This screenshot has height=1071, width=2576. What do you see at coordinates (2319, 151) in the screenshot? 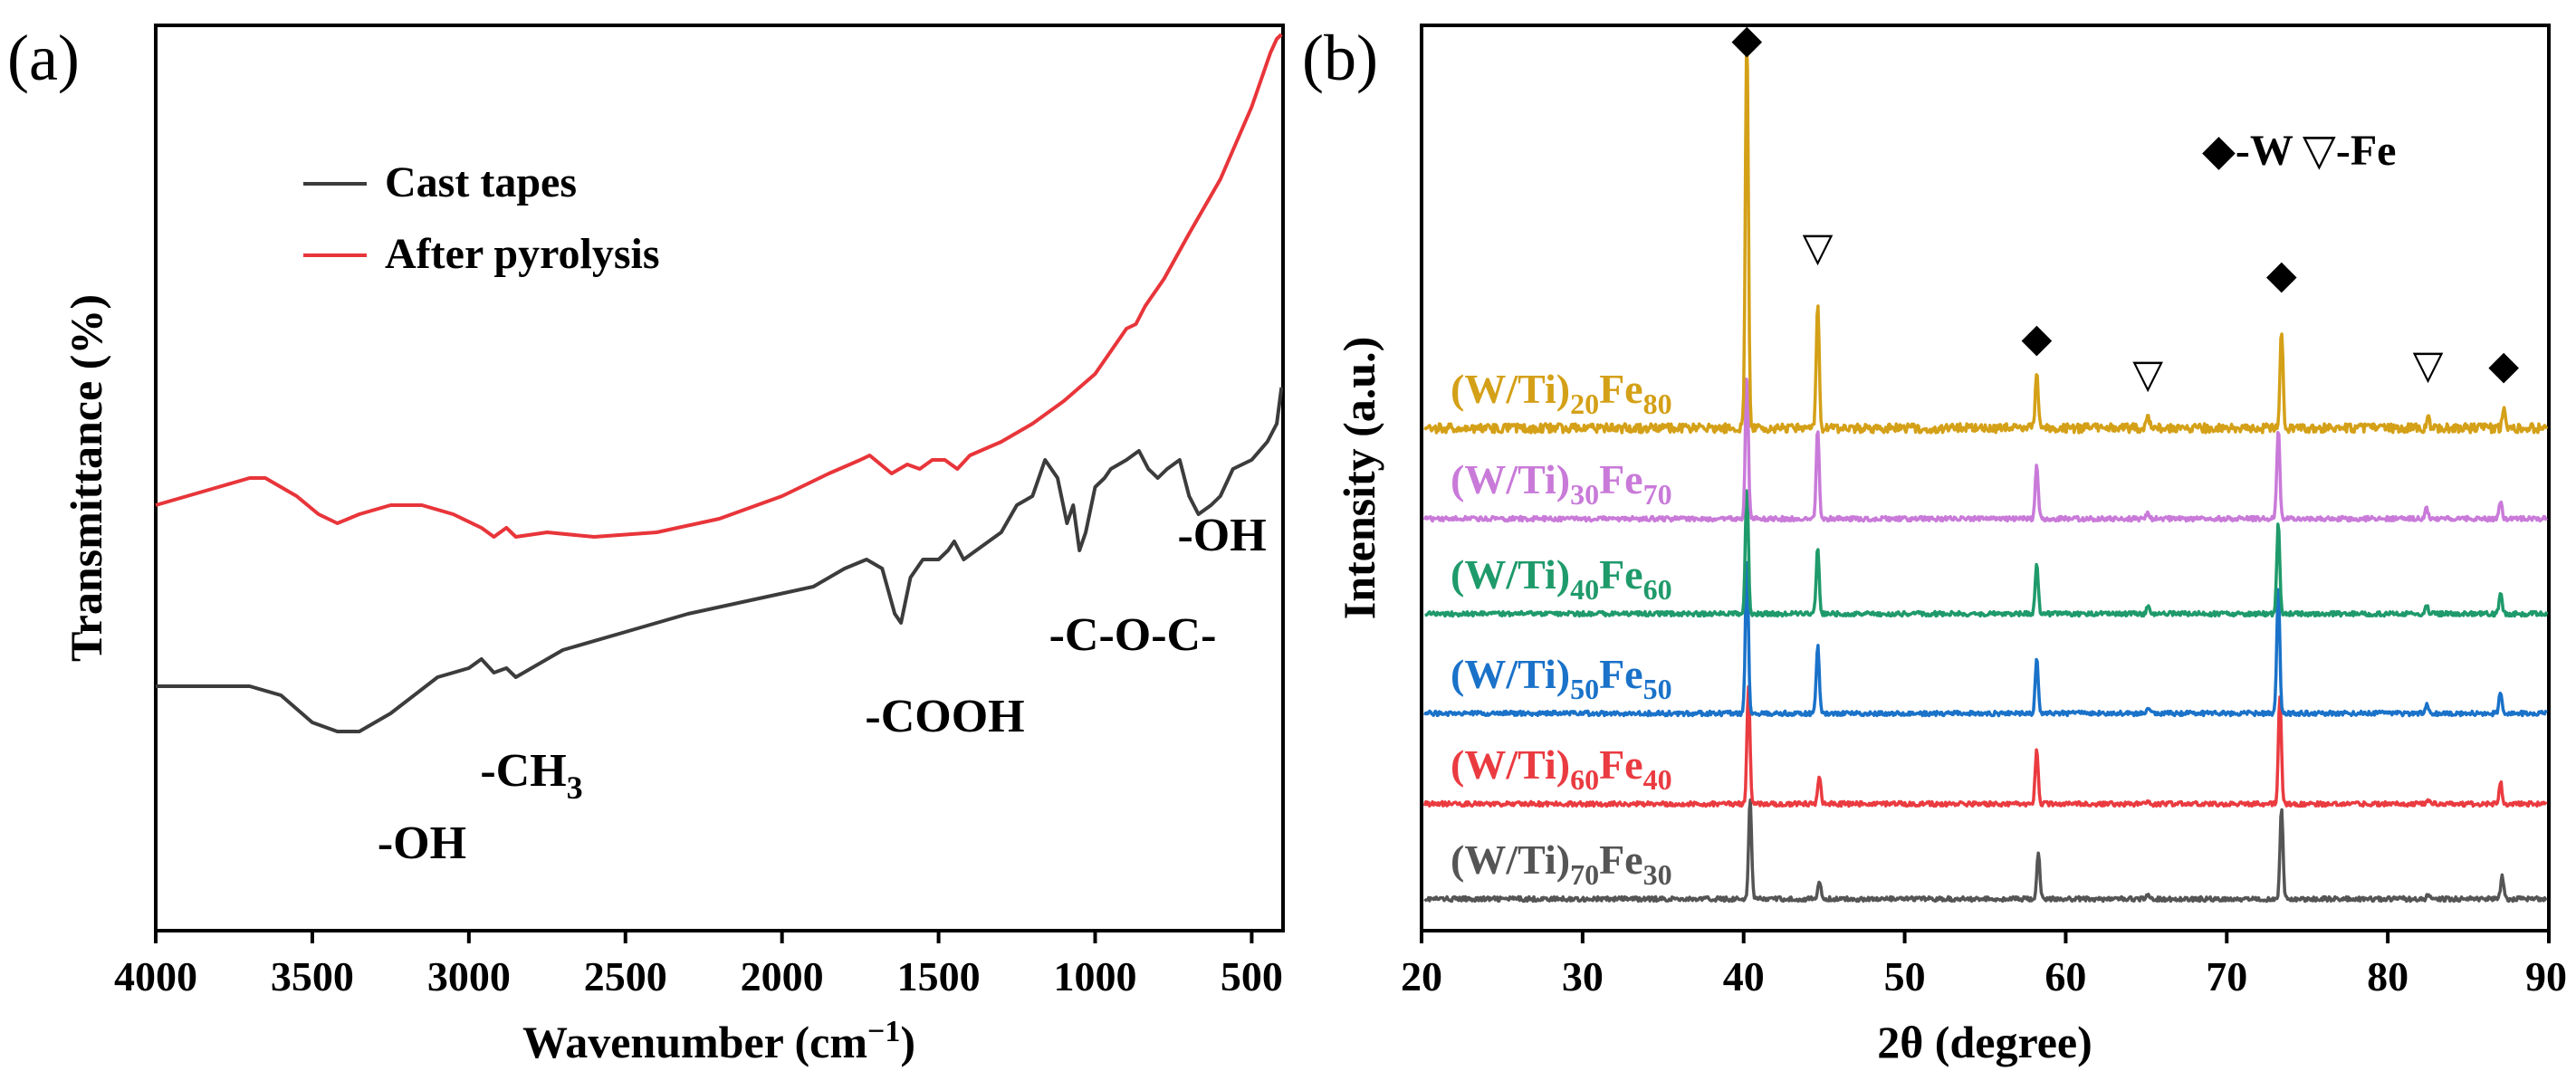
I see `fe-marker-icon: ▽` at bounding box center [2319, 151].